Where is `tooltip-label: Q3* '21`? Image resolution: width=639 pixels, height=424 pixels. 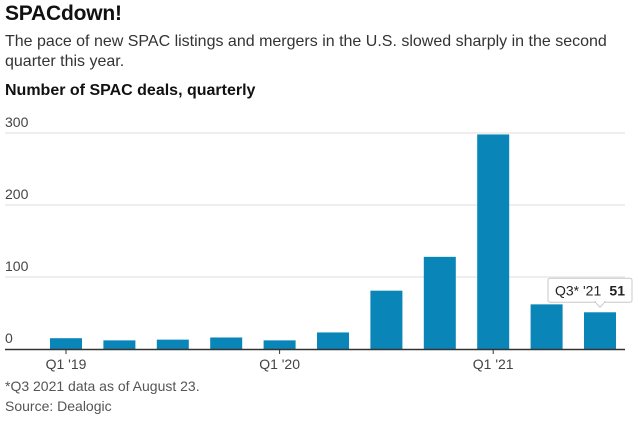 tooltip-label: Q3* '21 is located at coordinates (578, 290).